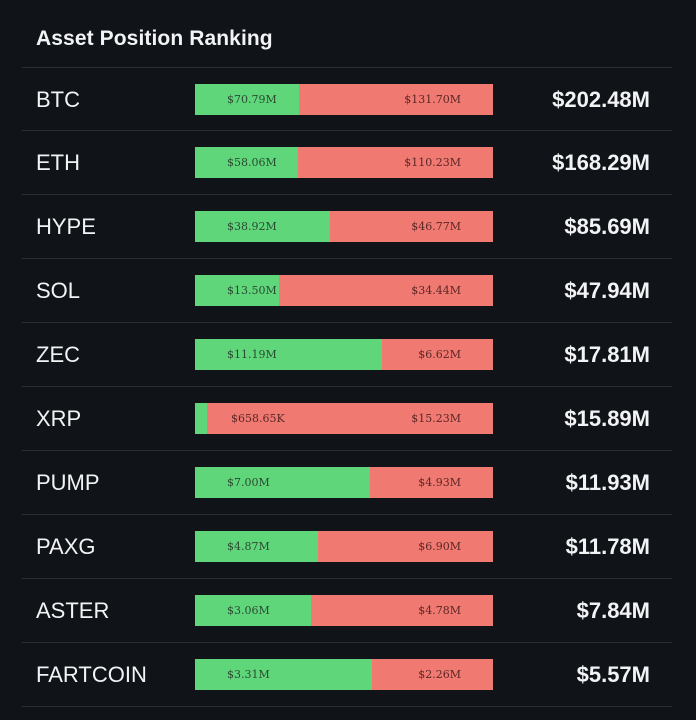 The image size is (696, 720). I want to click on long-segment, so click(201, 418).